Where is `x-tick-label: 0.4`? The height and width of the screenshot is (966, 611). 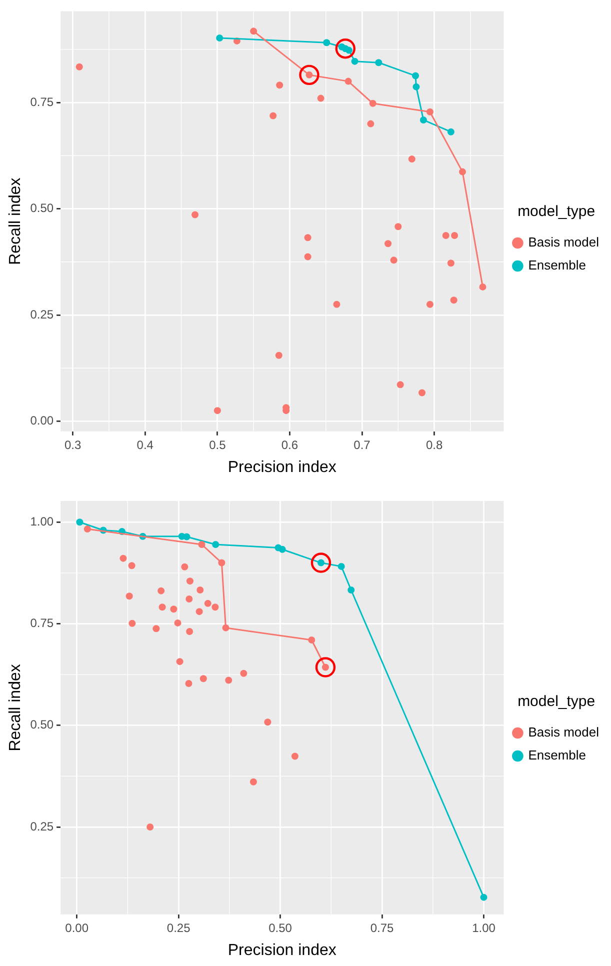 x-tick-label: 0.4 is located at coordinates (145, 445).